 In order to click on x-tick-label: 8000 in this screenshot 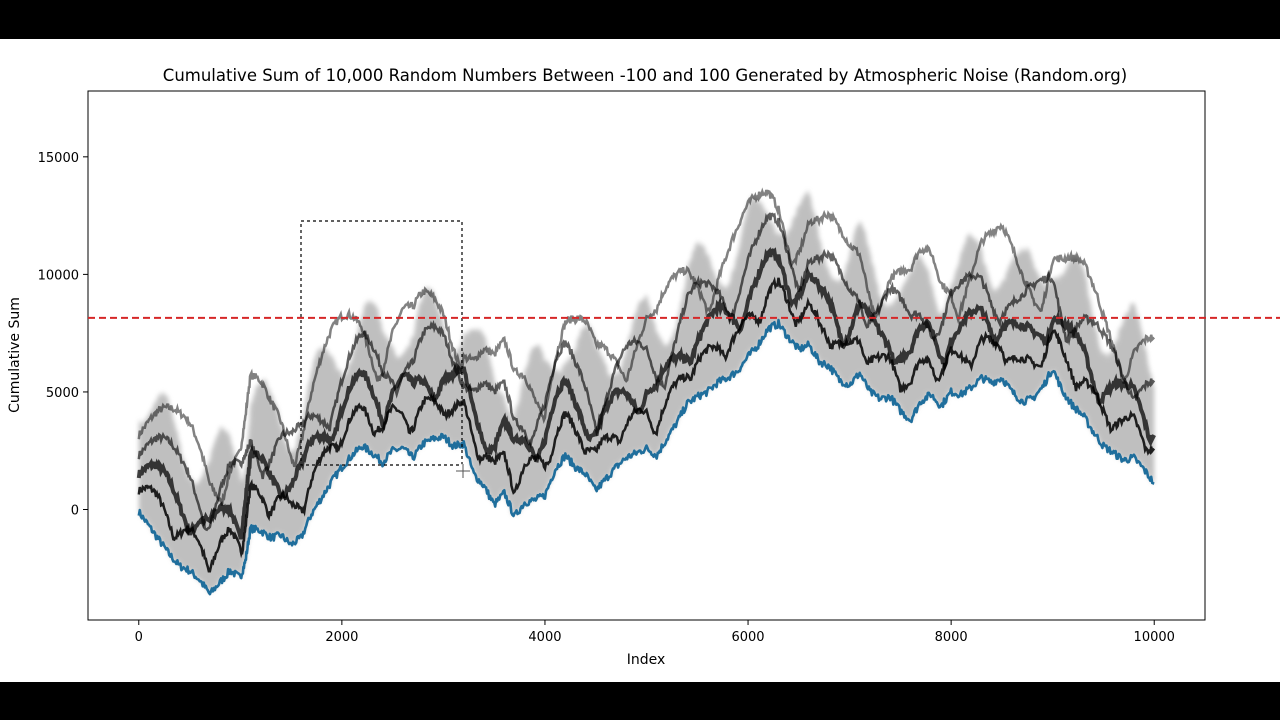, I will do `click(951, 637)`.